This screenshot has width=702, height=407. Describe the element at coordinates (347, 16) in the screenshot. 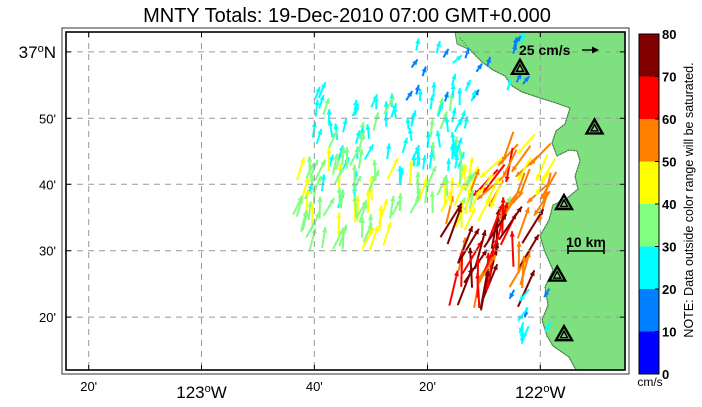

I see `chart-title: MNTY Totals: 19-Dec-2010 07:00 GMT+0.000` at that location.